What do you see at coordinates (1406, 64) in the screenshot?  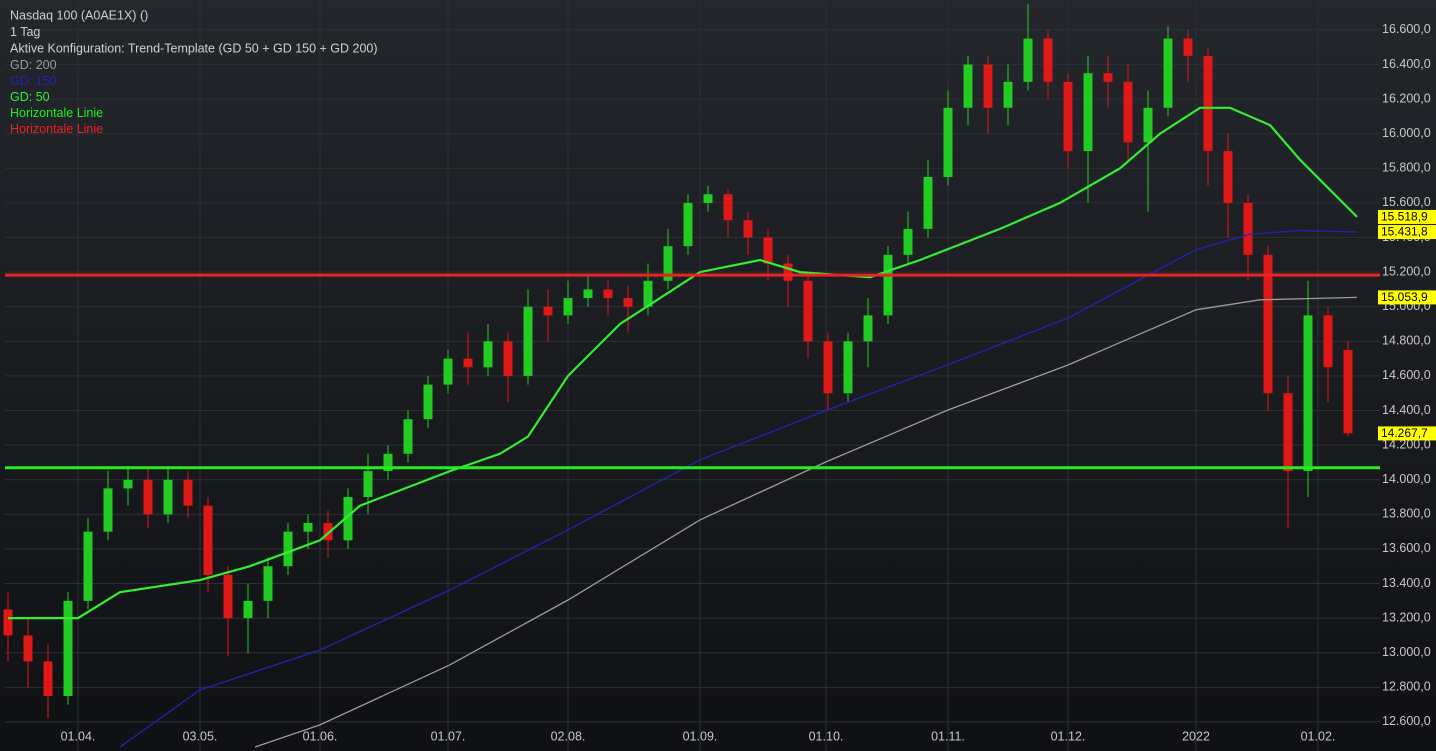 I see `y-tick-label: 16.400,0` at bounding box center [1406, 64].